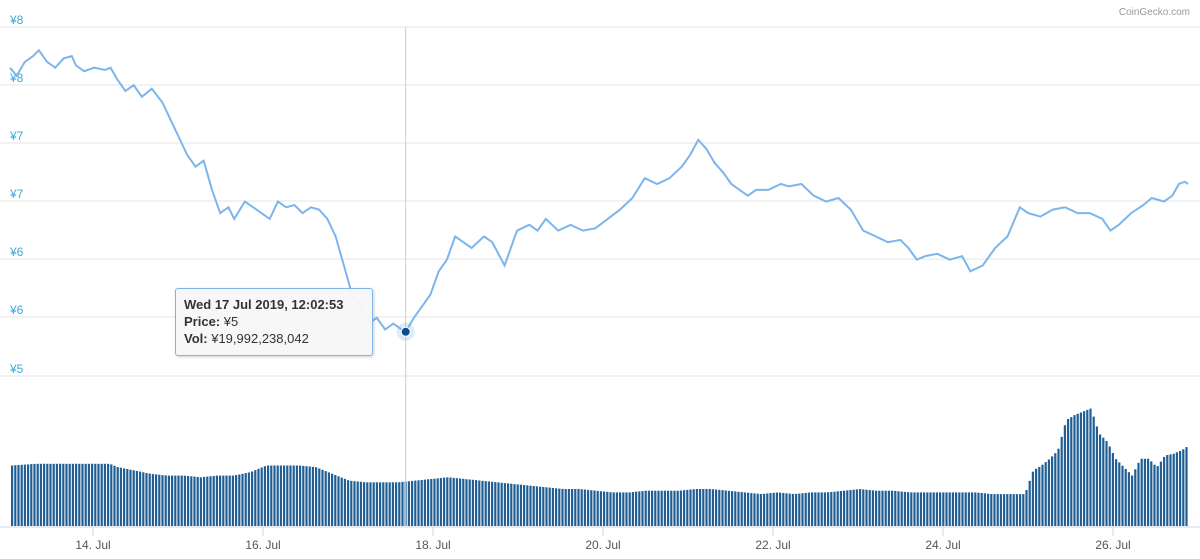 The height and width of the screenshot is (559, 1200). I want to click on credit-label: CoinGecko.com, so click(1154, 12).